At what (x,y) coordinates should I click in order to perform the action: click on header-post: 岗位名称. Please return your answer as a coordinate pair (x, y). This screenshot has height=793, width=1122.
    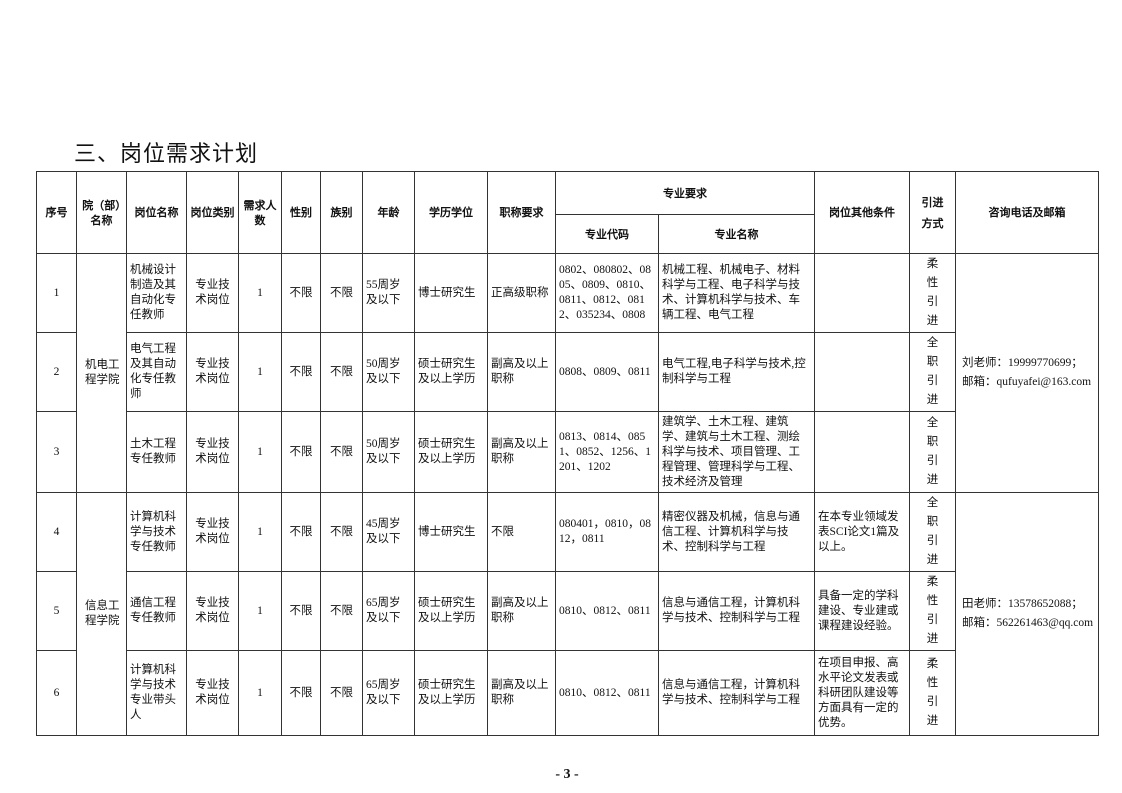
    Looking at the image, I should click on (156, 212).